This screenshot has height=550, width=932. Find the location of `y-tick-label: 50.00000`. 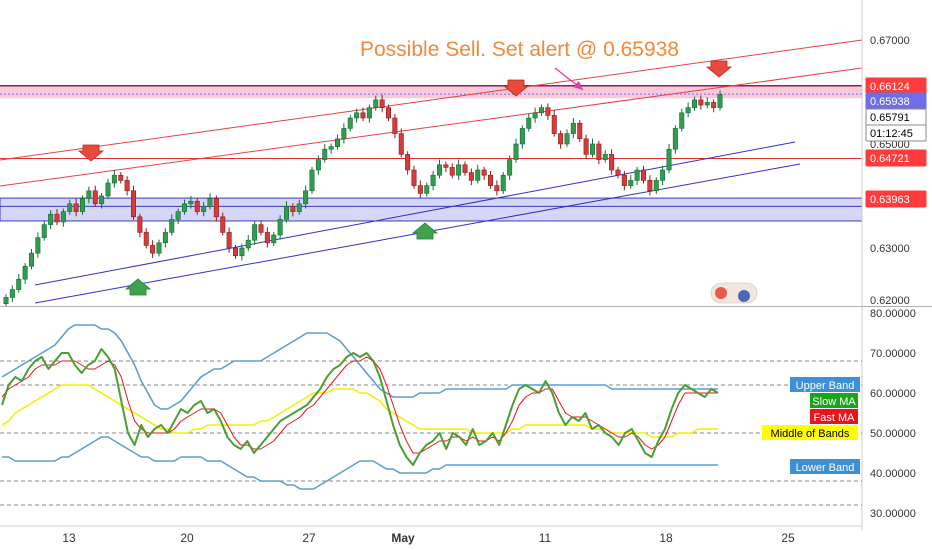

y-tick-label: 50.00000 is located at coordinates (893, 434).